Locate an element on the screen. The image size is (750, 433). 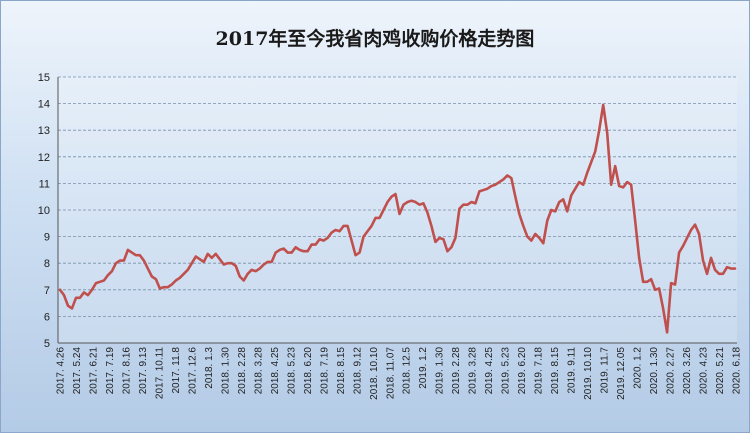
y-tick-label: 5 is located at coordinates (47, 344).